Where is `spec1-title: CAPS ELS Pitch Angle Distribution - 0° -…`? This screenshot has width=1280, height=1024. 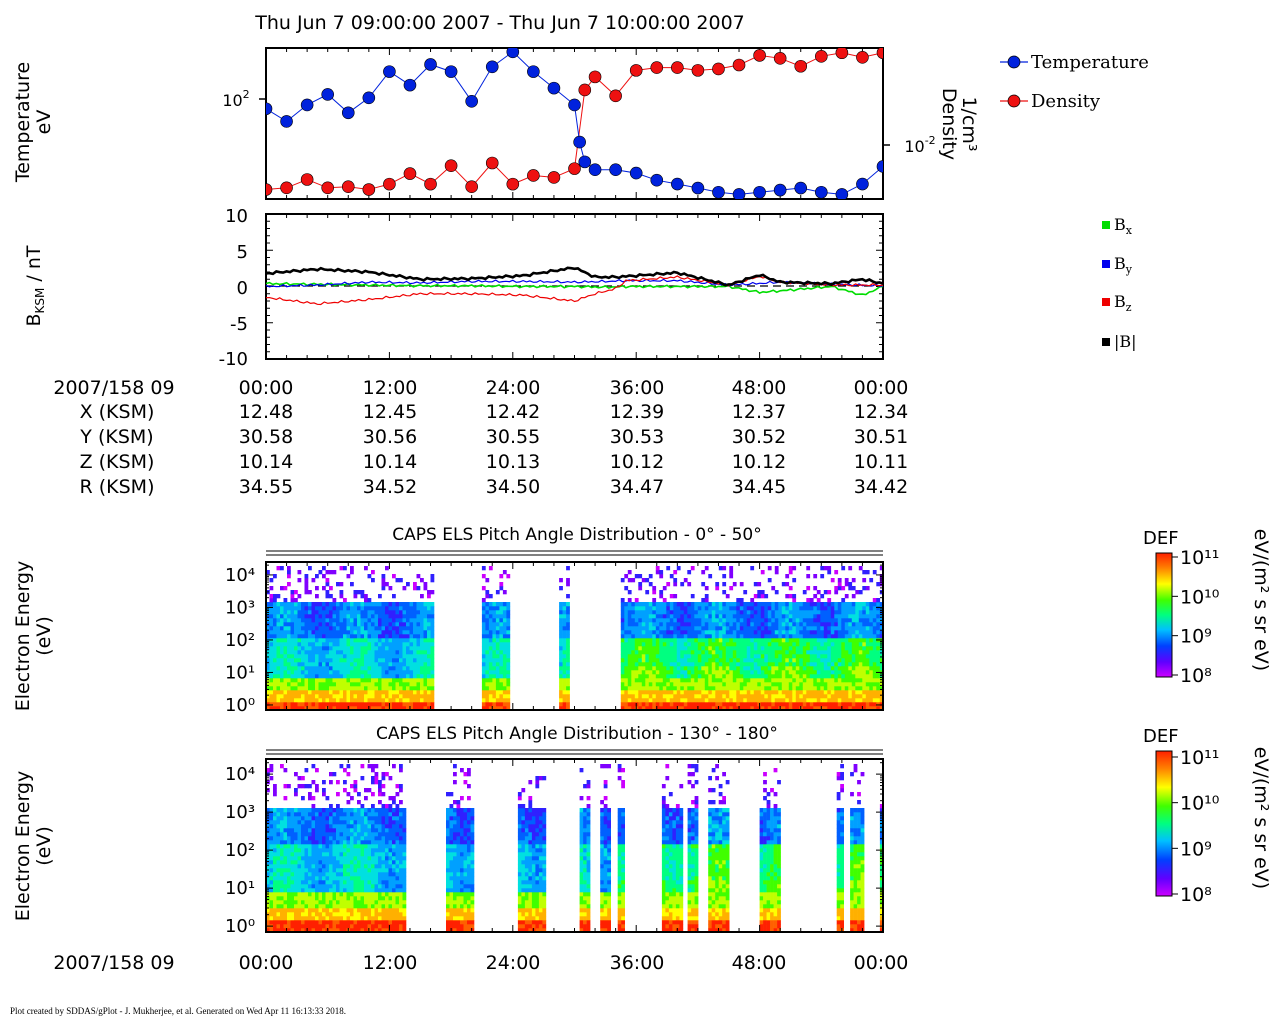
spec1-title: CAPS ELS Pitch Angle Distribution - 0° -… is located at coordinates (576, 535).